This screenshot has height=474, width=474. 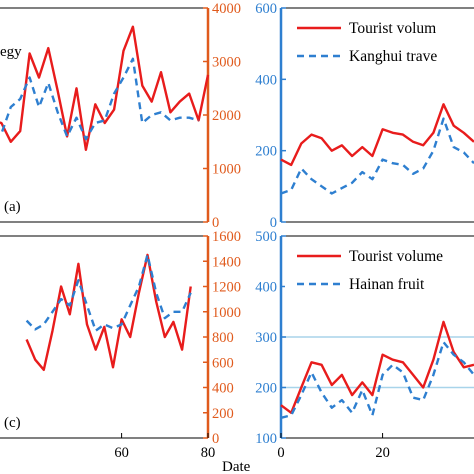 What do you see at coordinates (266, 439) in the screenshot?
I see `y-tick-label-d-0: 100` at bounding box center [266, 439].